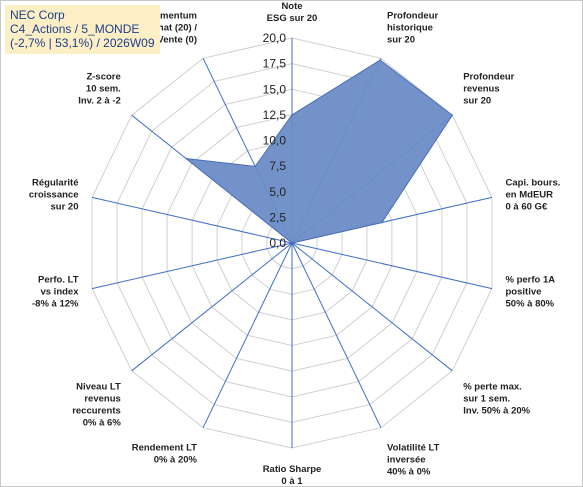 This screenshot has height=487, width=583. I want to click on axis-label-line: Momentum, so click(171, 16).